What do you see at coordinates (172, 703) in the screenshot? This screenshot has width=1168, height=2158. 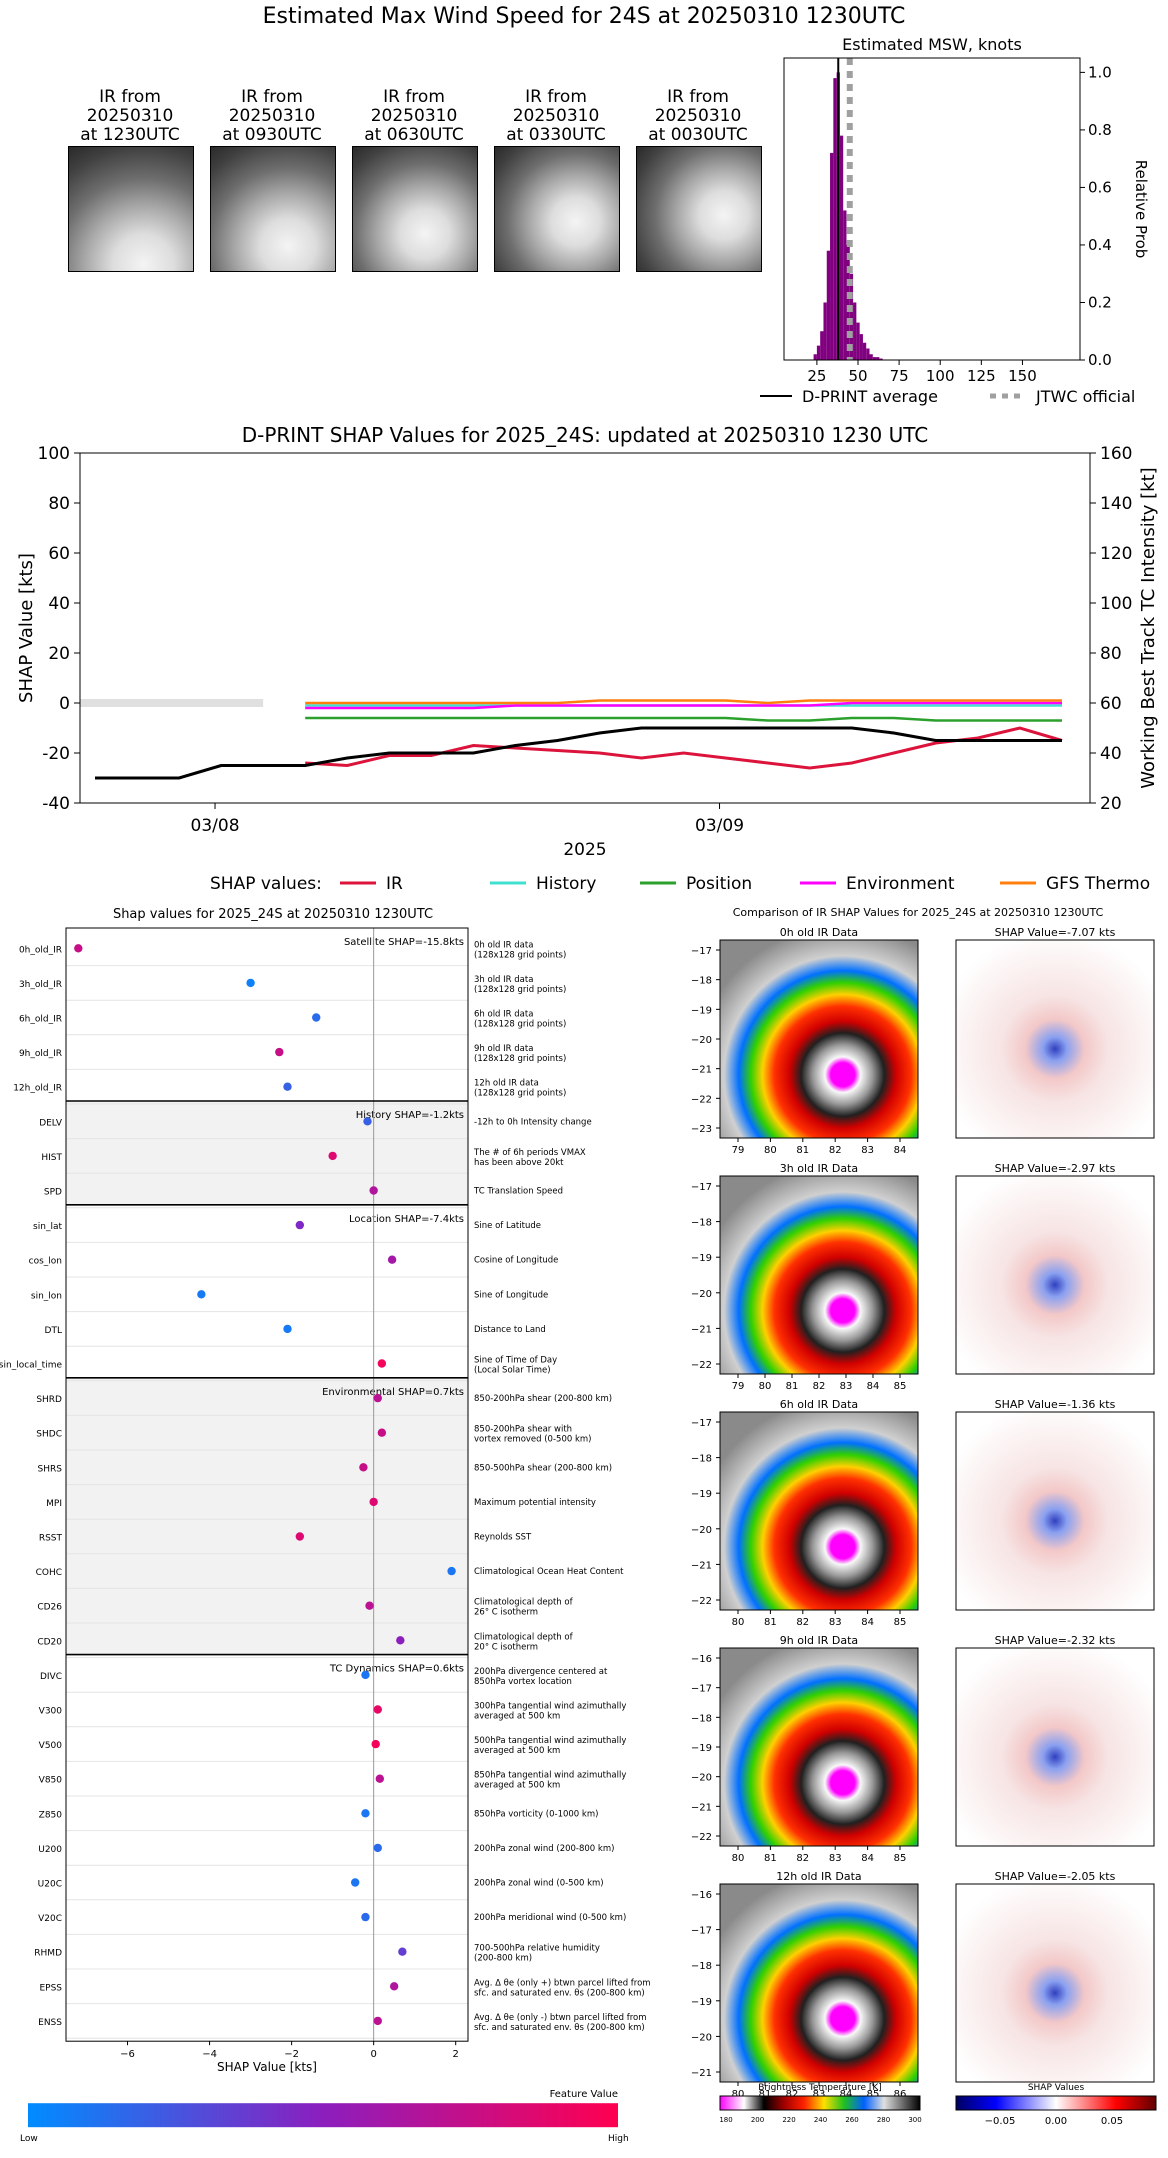 I see `ts-spinup-band` at bounding box center [172, 703].